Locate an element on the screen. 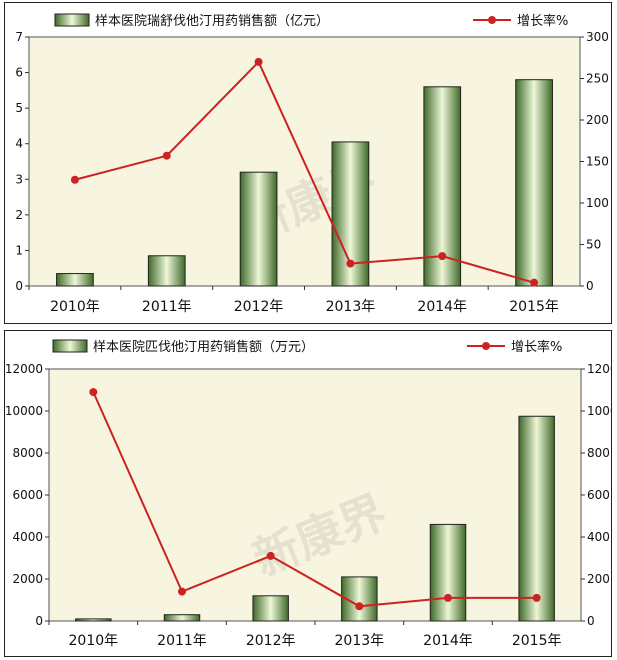 The image size is (617, 660). y-left-tick-label: 2000 is located at coordinates (27, 579).